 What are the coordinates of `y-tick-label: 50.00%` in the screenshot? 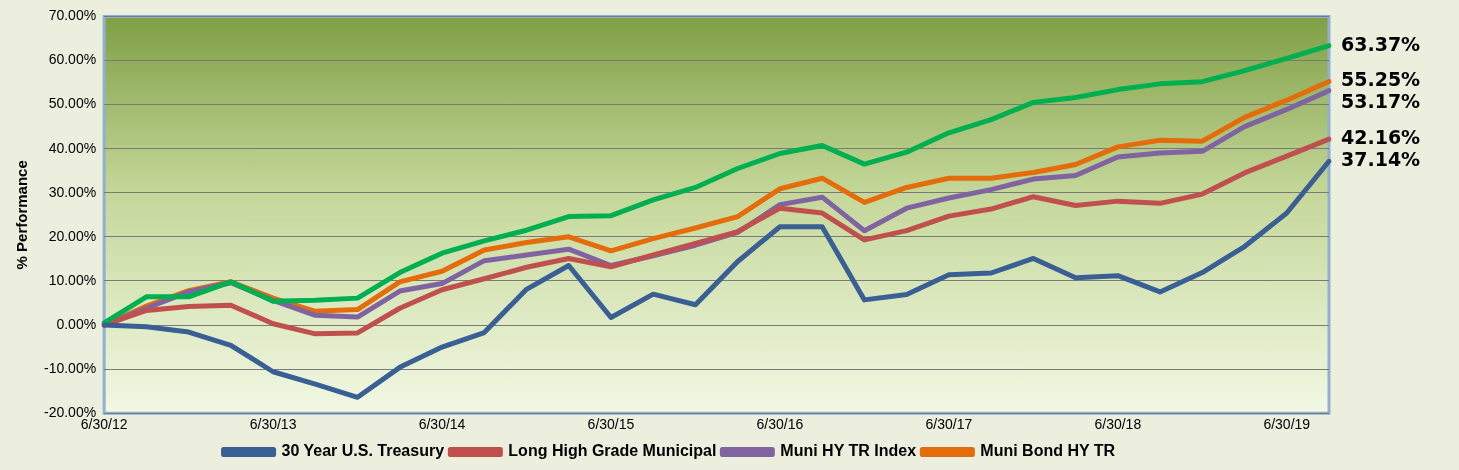 It's located at (72, 103).